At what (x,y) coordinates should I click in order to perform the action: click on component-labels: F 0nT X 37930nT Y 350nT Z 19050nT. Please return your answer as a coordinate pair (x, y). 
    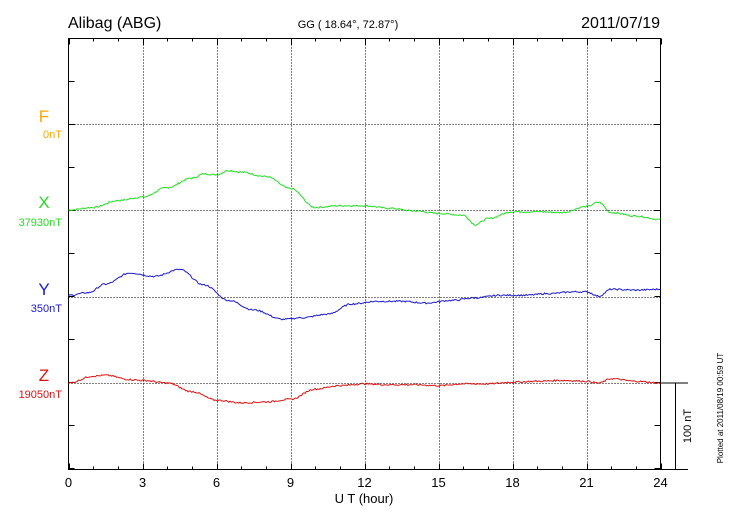
    Looking at the image, I should click on (41, 254).